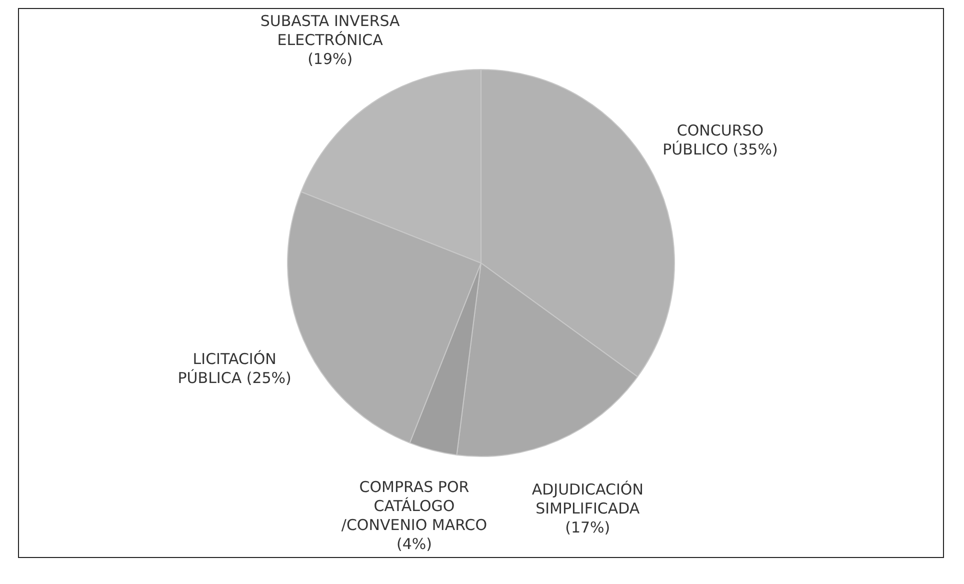 Image resolution: width=964 pixels, height=584 pixels. Describe the element at coordinates (414, 515) in the screenshot. I see `slice-label: COMPRAS POR CATÁLOGO /CONVENIO MARCO (4%)` at that location.